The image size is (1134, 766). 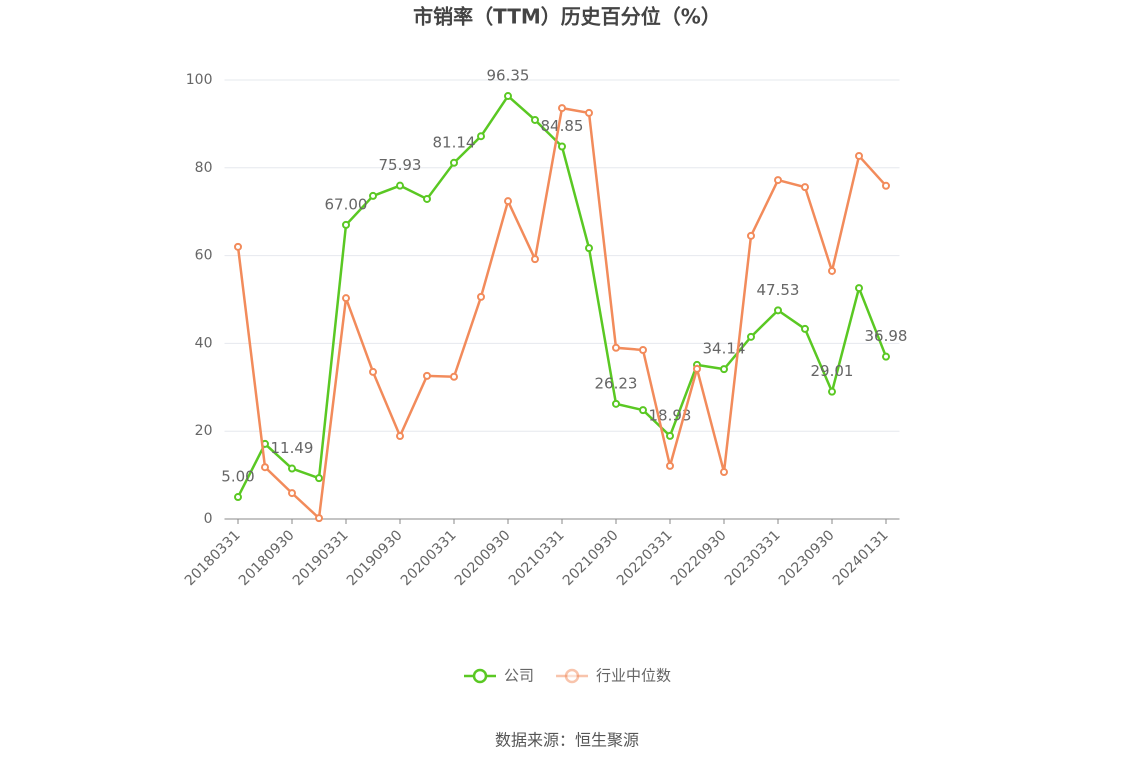 I want to click on data-label: 96.35, so click(x=508, y=76).